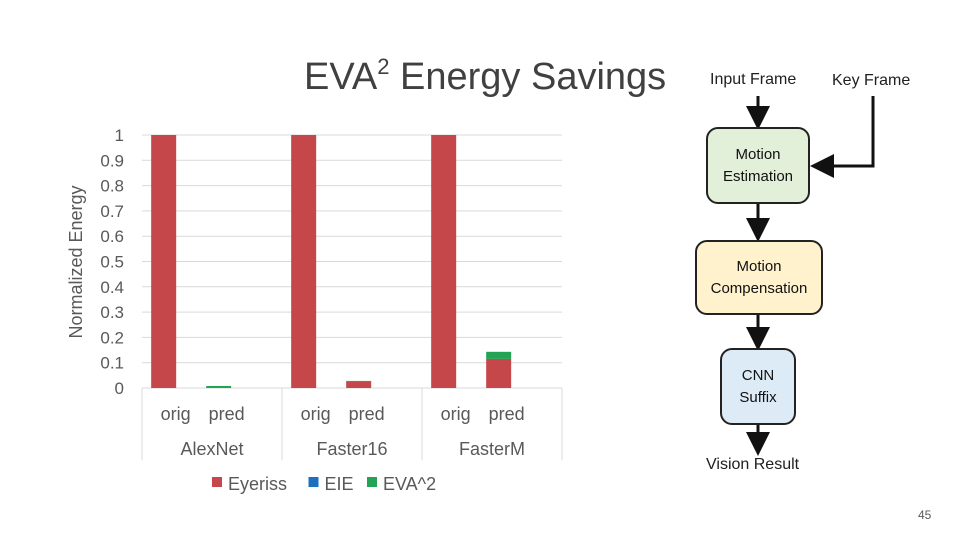 The width and height of the screenshot is (960, 540). Describe the element at coordinates (339, 484) in the screenshot. I see `legend-label: EIE` at that location.